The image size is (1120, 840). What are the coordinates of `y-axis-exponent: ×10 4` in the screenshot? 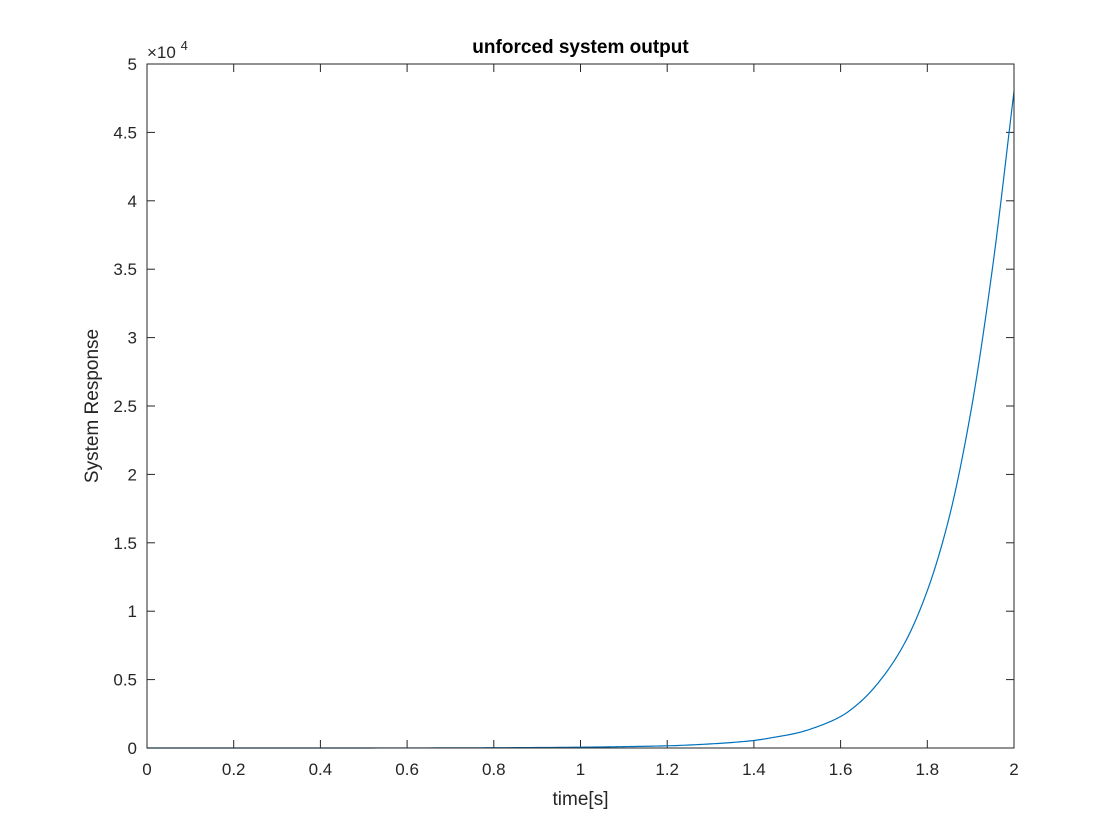 It's located at (167, 50).